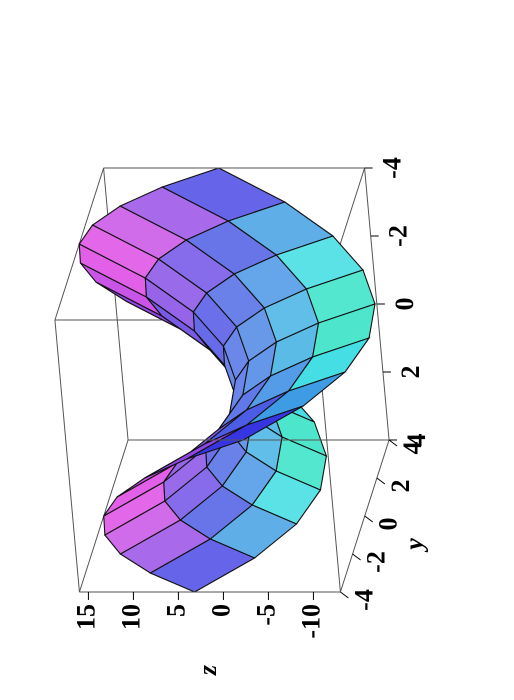  What do you see at coordinates (376, 562) in the screenshot?
I see `y-tick-label: -2` at bounding box center [376, 562].